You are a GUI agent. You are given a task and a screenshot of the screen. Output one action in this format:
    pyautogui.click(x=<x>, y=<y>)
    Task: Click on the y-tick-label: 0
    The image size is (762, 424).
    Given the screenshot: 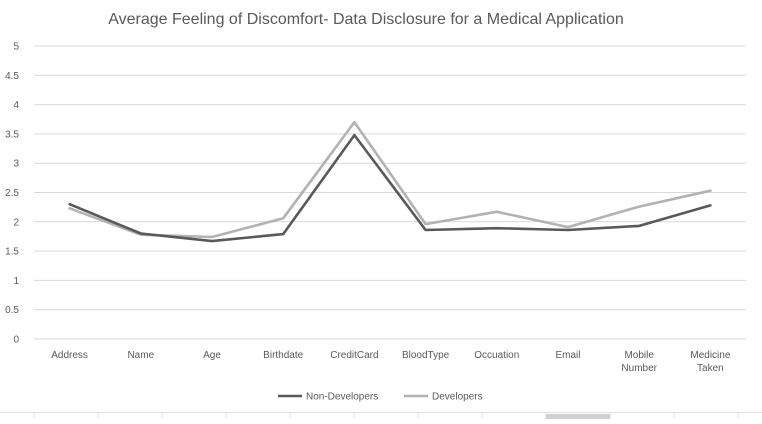 What is the action you would take?
    pyautogui.click(x=16, y=340)
    